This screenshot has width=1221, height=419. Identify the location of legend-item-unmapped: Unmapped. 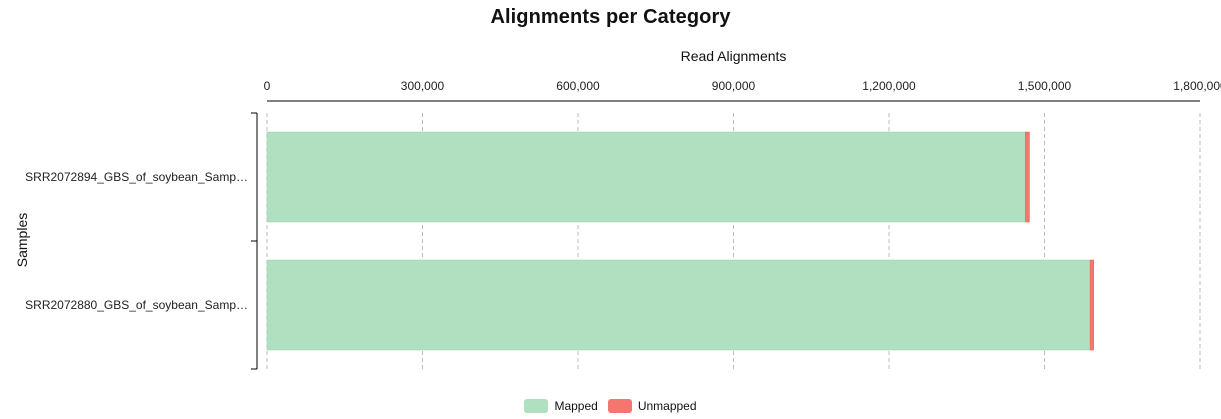
(652, 406).